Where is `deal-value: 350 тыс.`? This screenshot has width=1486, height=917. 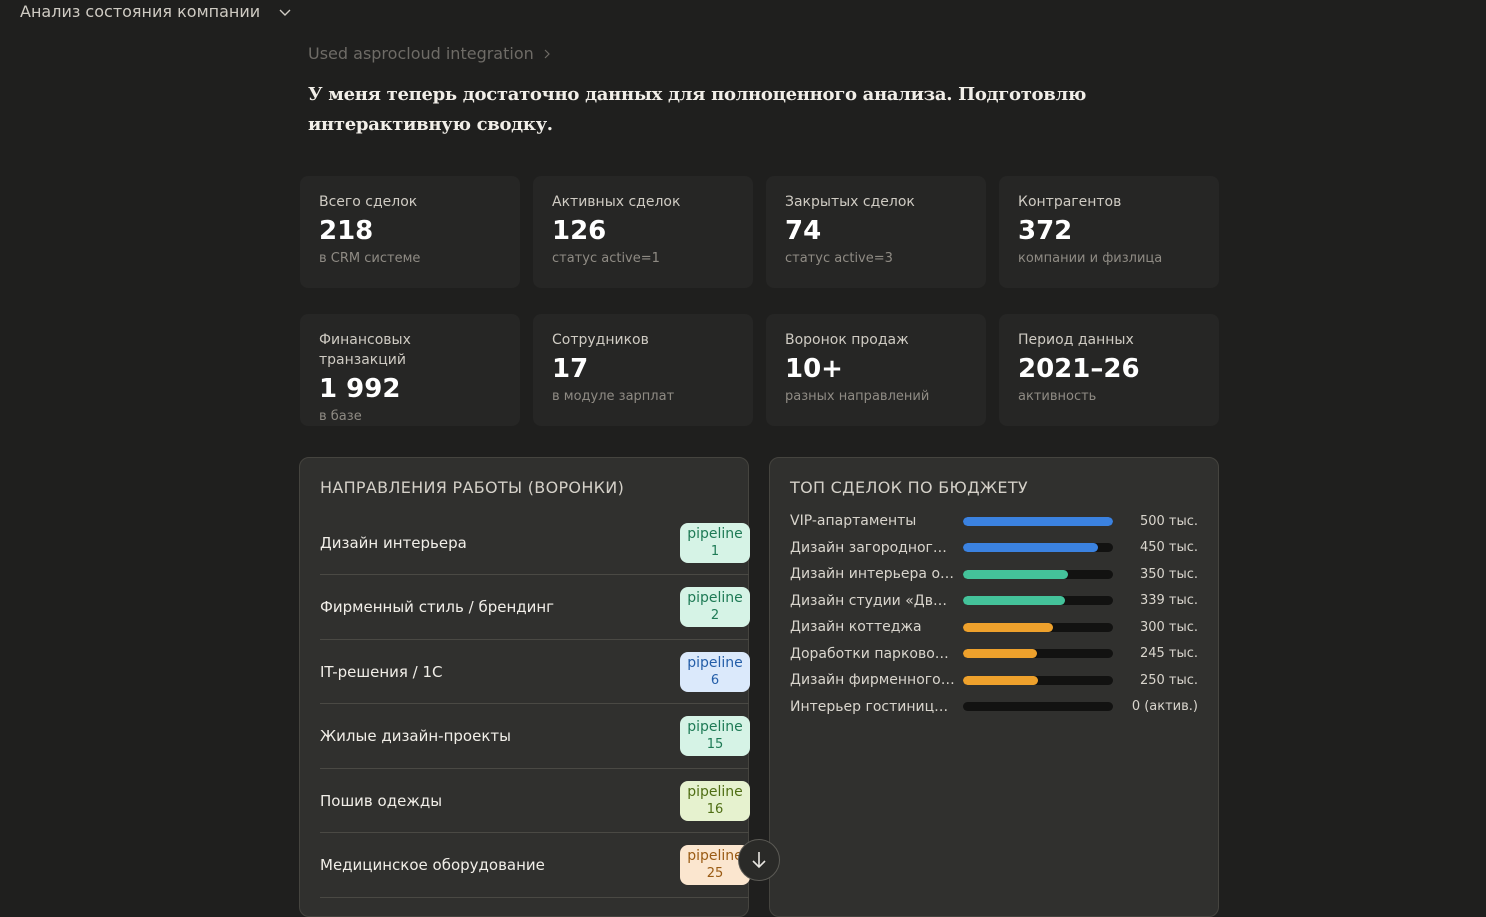
deal-value: 350 тыс. is located at coordinates (1168, 574).